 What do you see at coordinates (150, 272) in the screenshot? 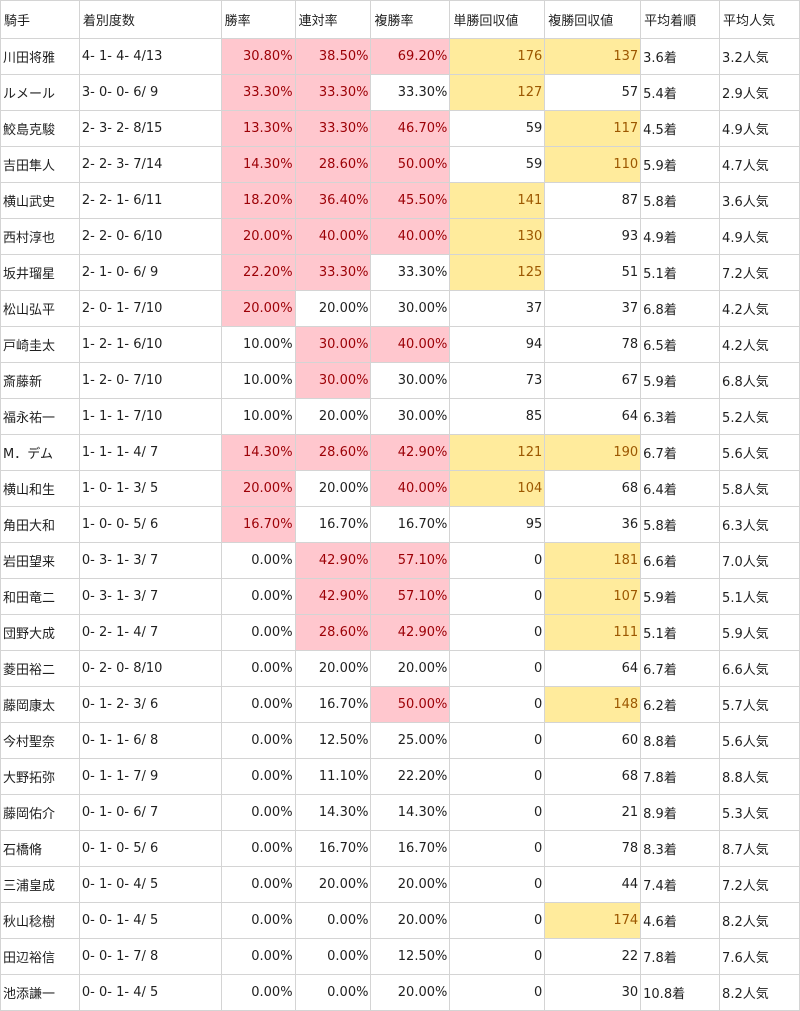
I see `record-cell: 2- 1- 0- 6/ 9` at bounding box center [150, 272].